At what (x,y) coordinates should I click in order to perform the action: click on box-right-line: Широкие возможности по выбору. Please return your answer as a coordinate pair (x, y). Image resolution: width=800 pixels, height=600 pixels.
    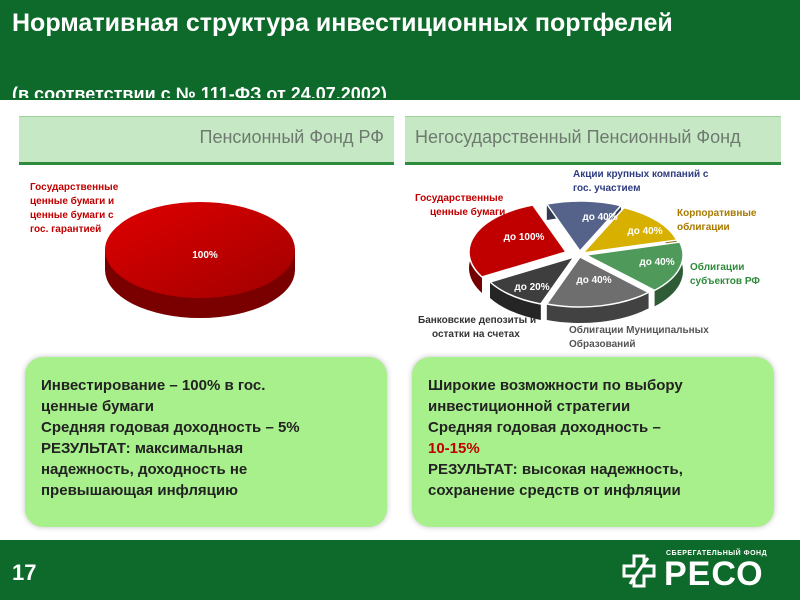
    Looking at the image, I should click on (555, 385).